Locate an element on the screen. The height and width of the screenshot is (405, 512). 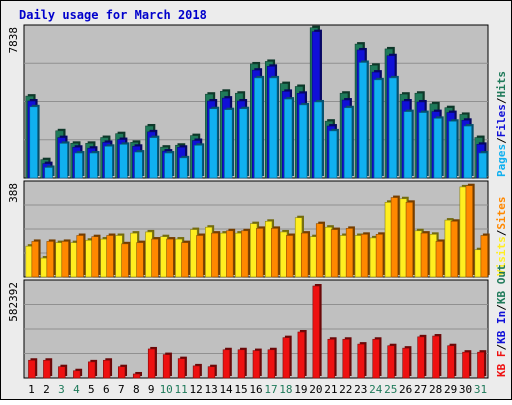
day-label: 6 is located at coordinates (106, 389).